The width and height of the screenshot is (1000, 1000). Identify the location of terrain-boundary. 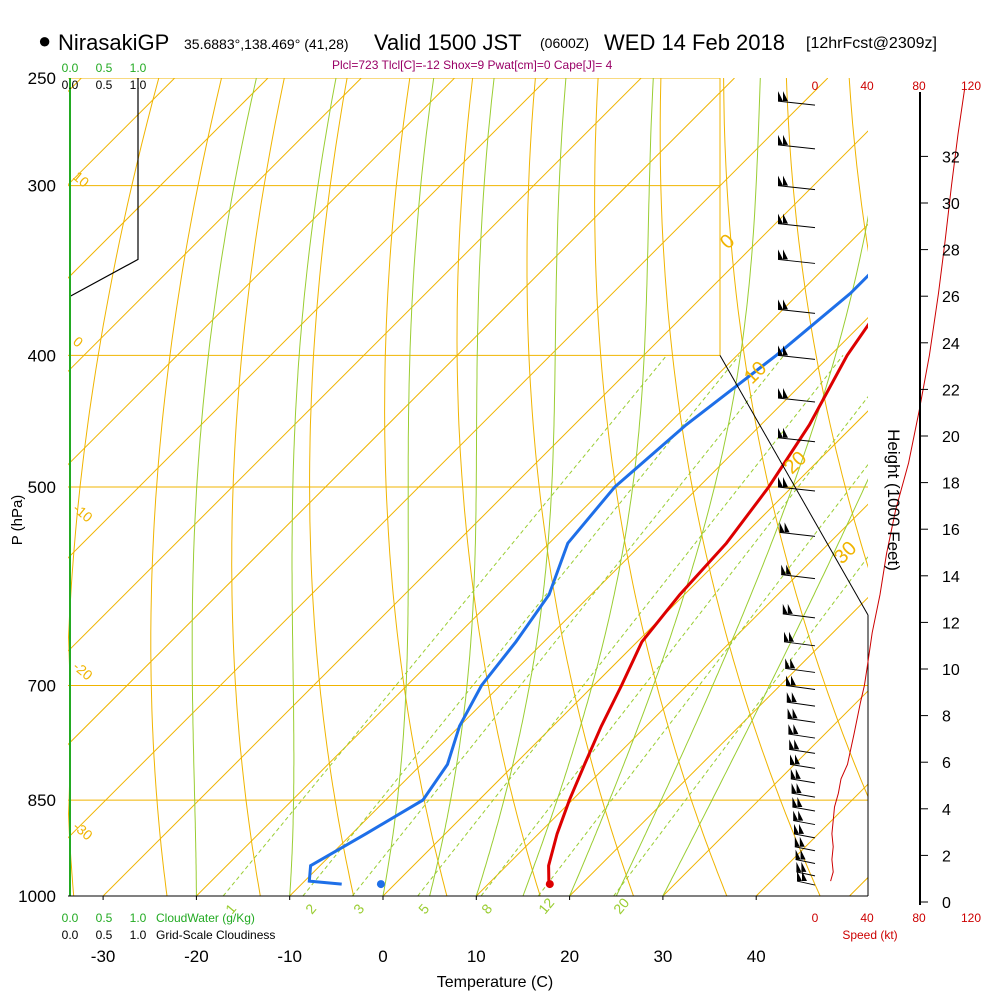
(794, 485).